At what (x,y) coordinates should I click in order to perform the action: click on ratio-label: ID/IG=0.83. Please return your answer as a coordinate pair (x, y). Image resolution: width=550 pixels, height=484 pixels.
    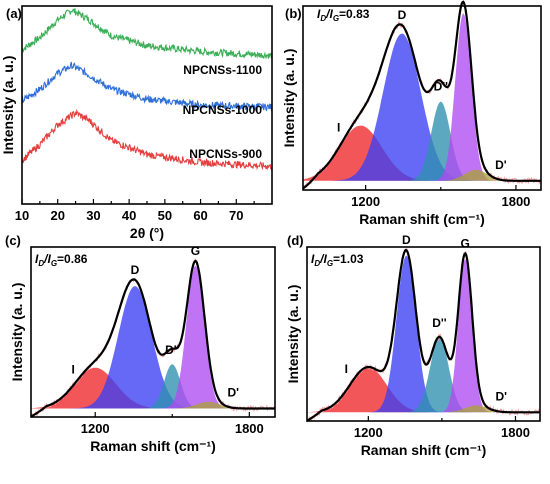
    Looking at the image, I should click on (343, 15).